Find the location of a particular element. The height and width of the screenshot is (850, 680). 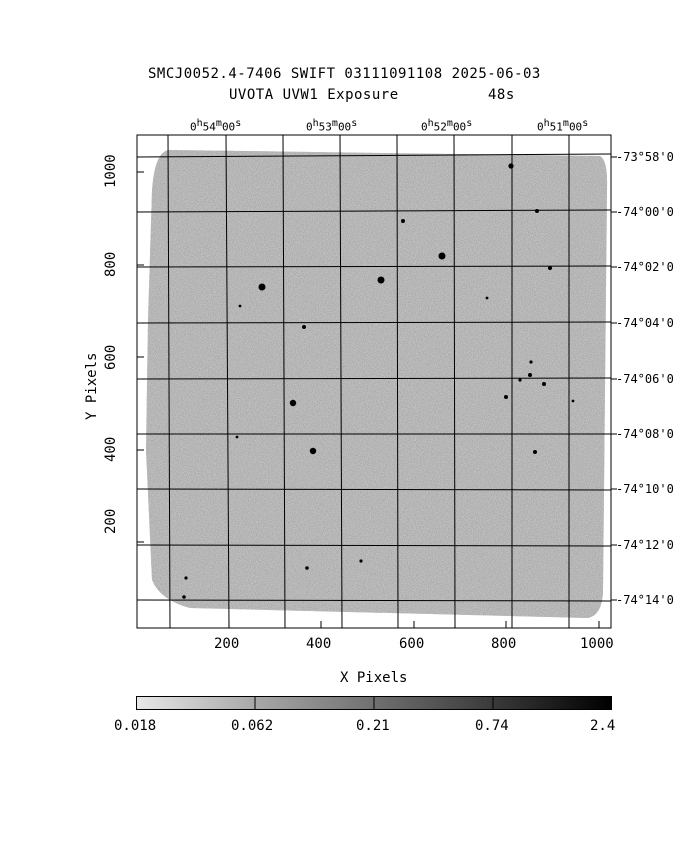

image-title-line2: UVOTA UVW1 Exposure is located at coordinates (314, 95).